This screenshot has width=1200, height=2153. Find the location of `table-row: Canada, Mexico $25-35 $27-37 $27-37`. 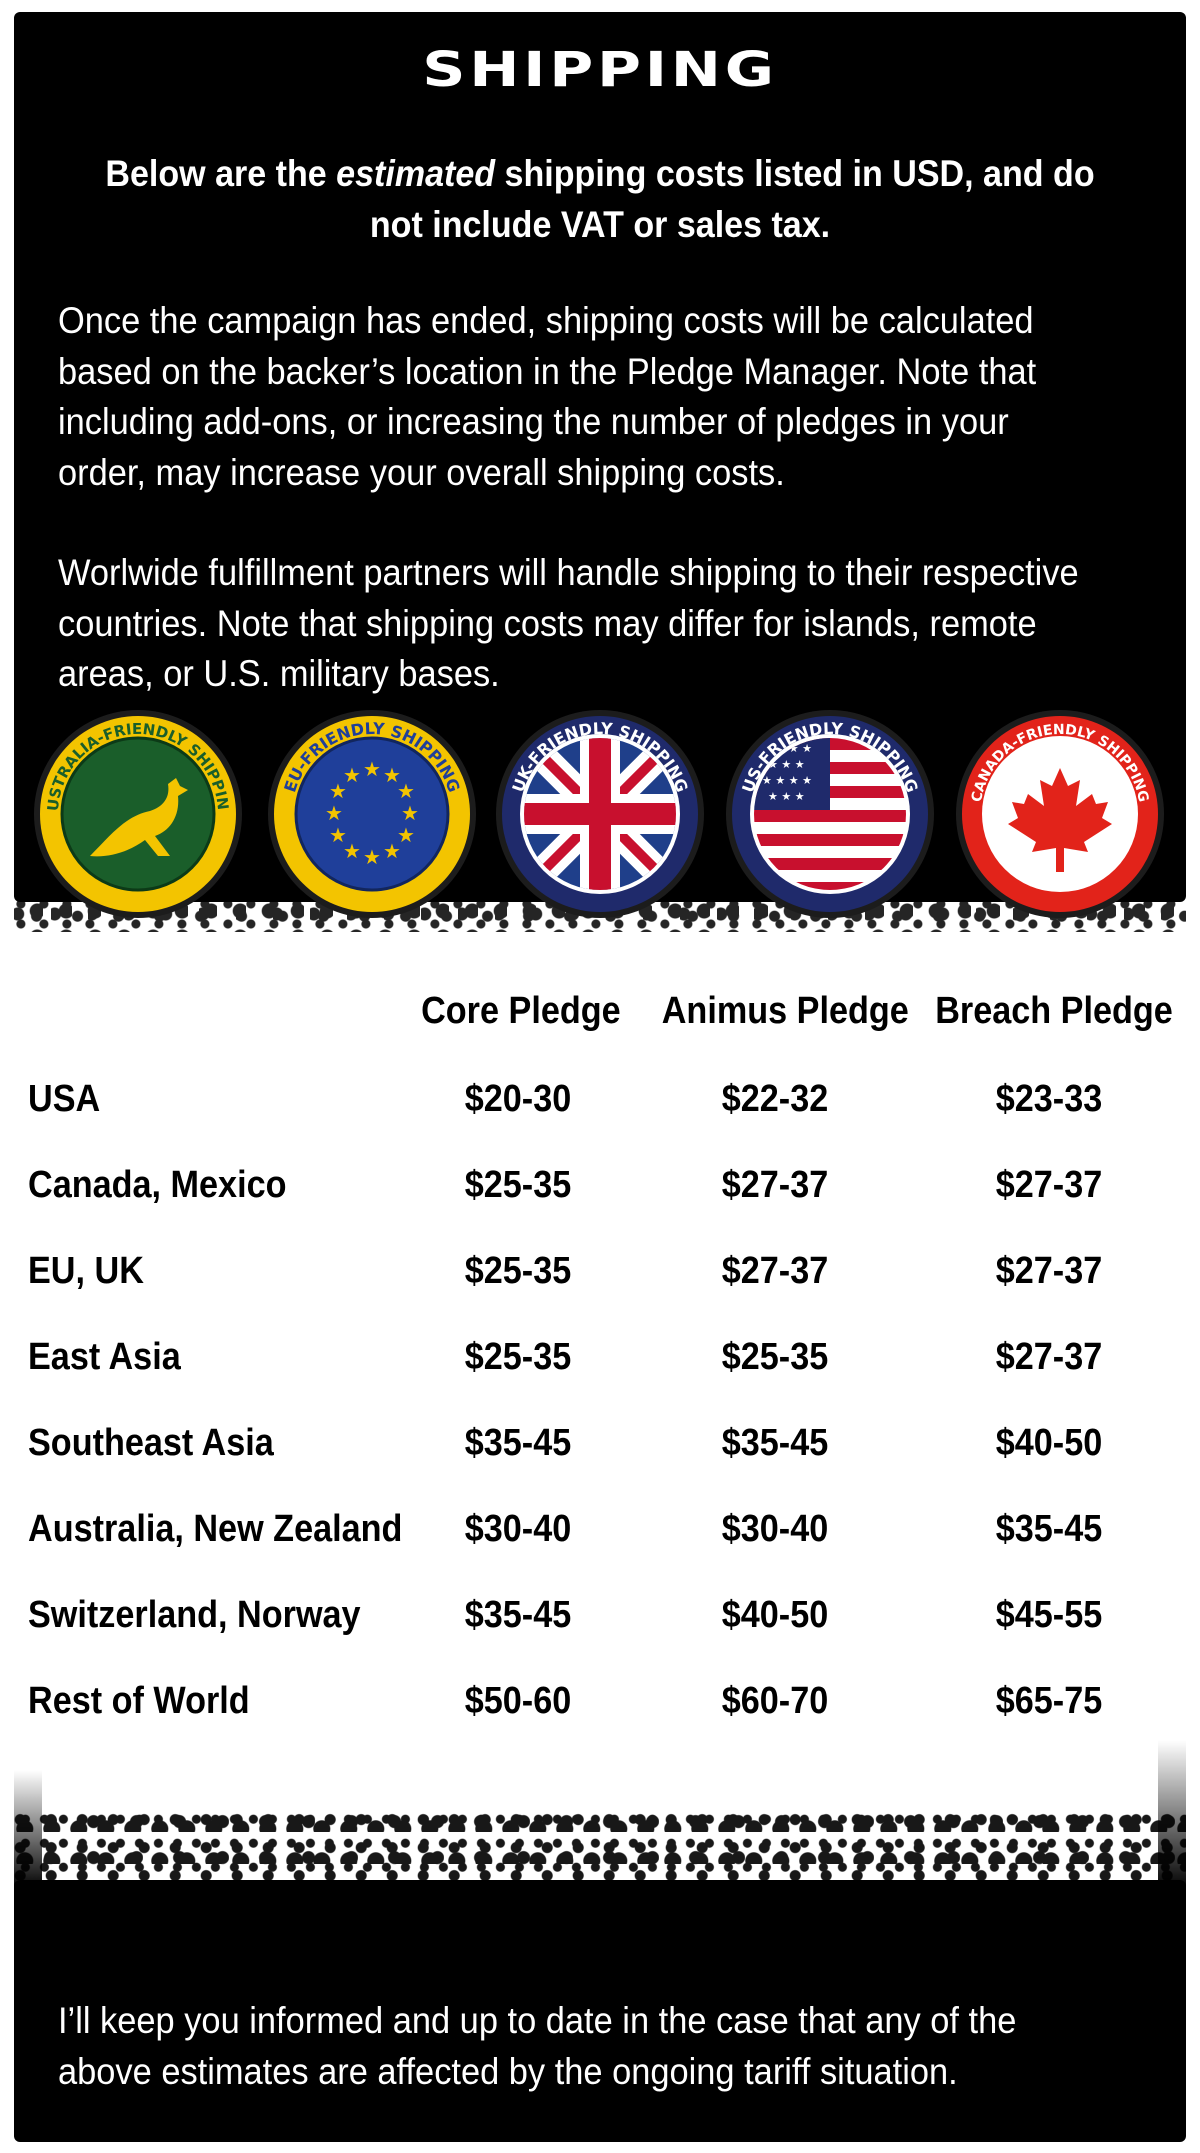

table-row: Canada, Mexico $25-35 $27-37 $27-37 is located at coordinates (600, 1194).